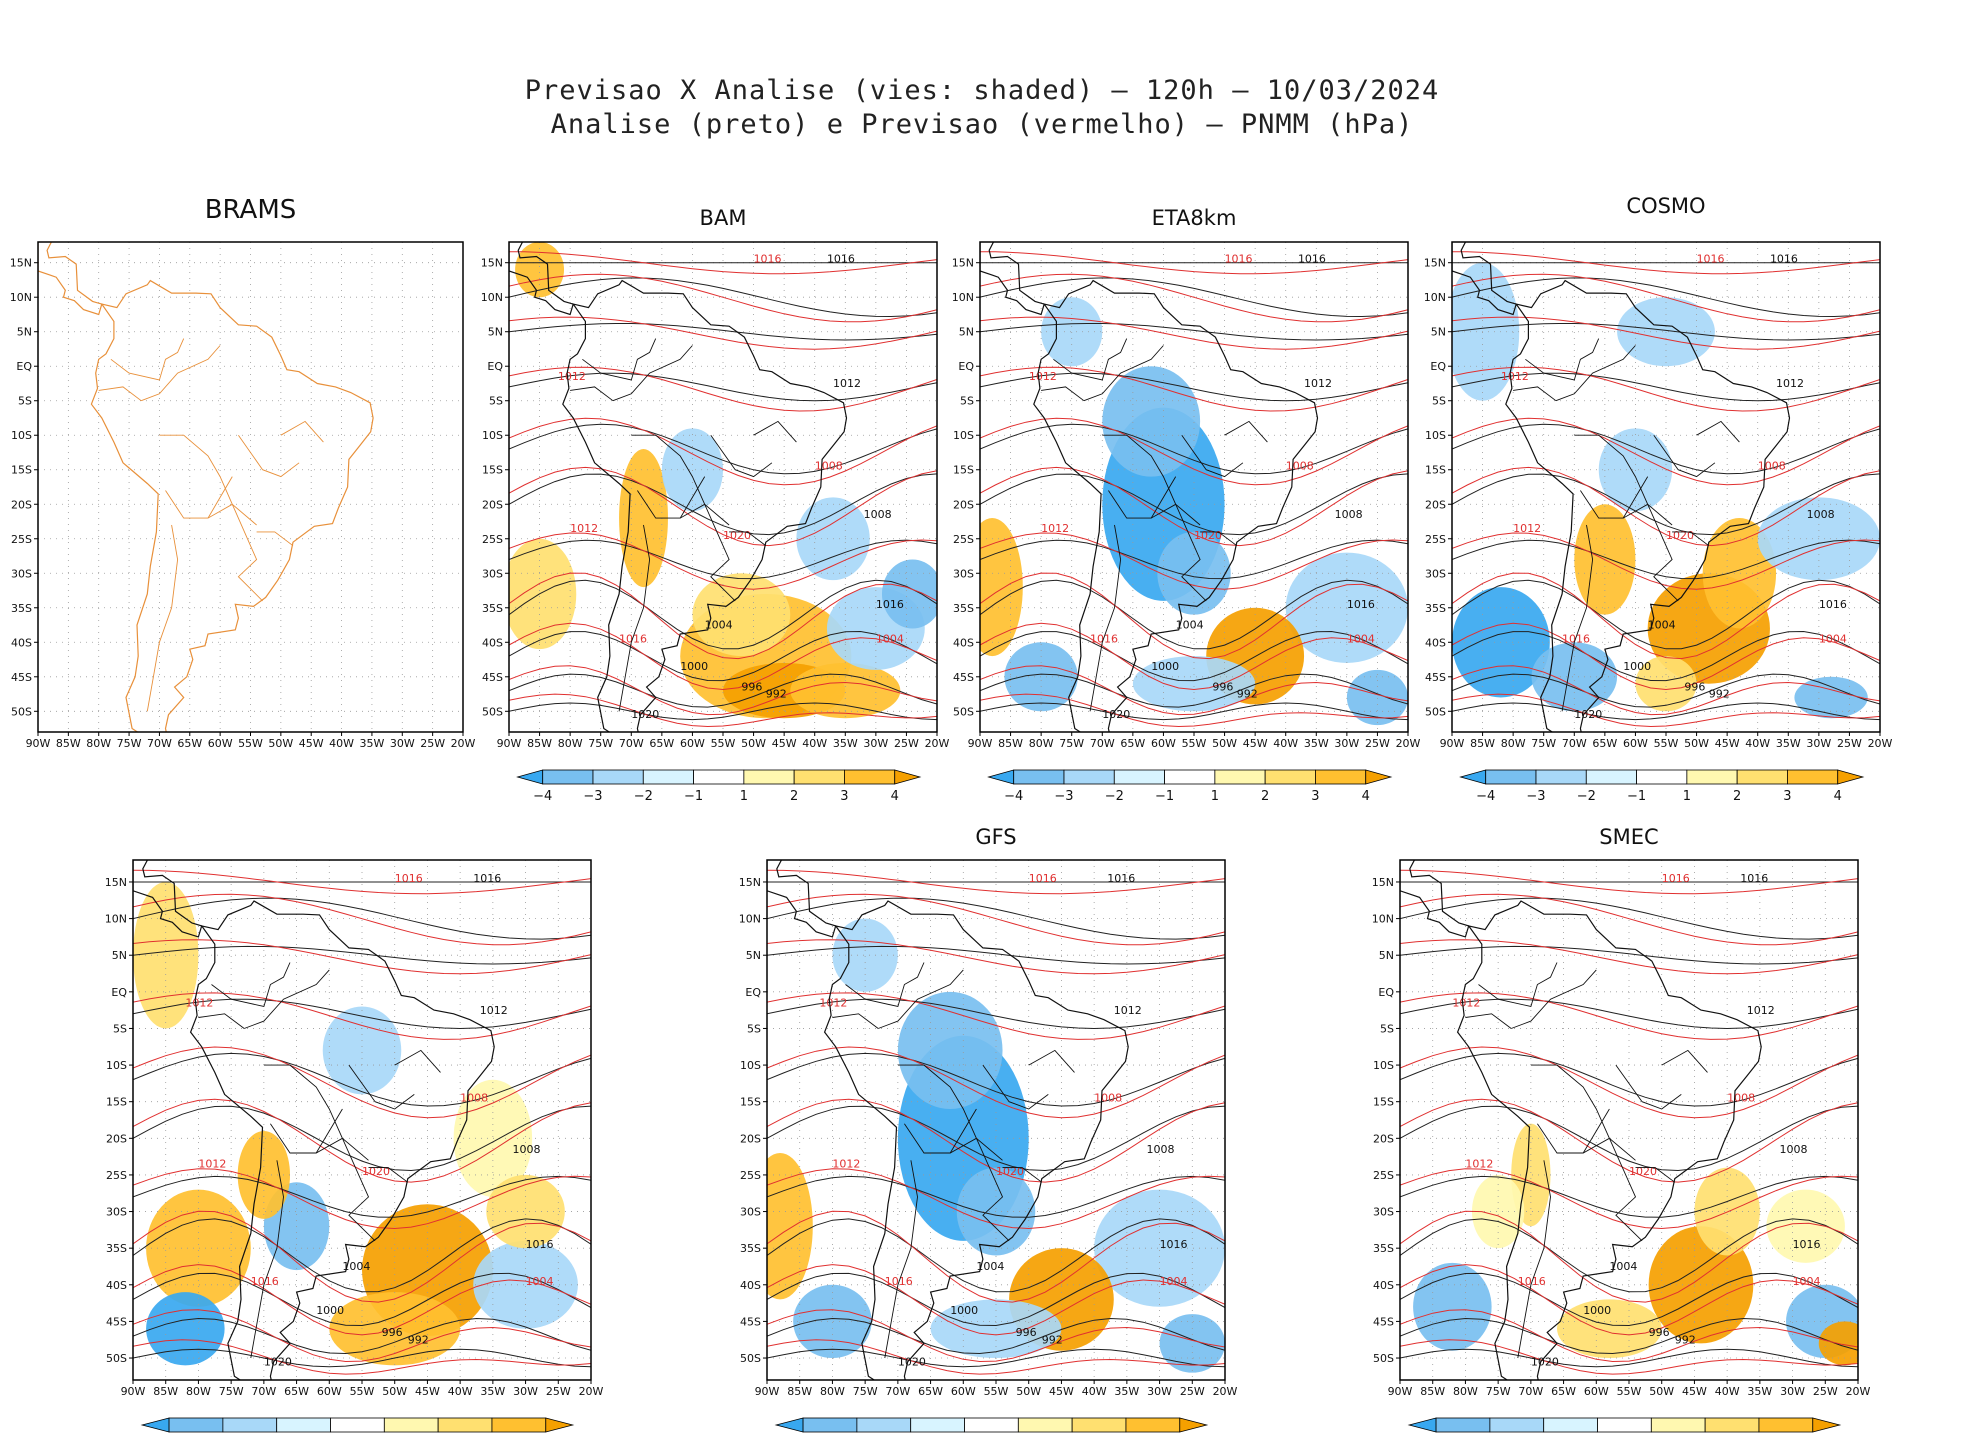 This screenshot has height=1436, width=1964. I want to click on isobar-label: 1004, so click(990, 1266).